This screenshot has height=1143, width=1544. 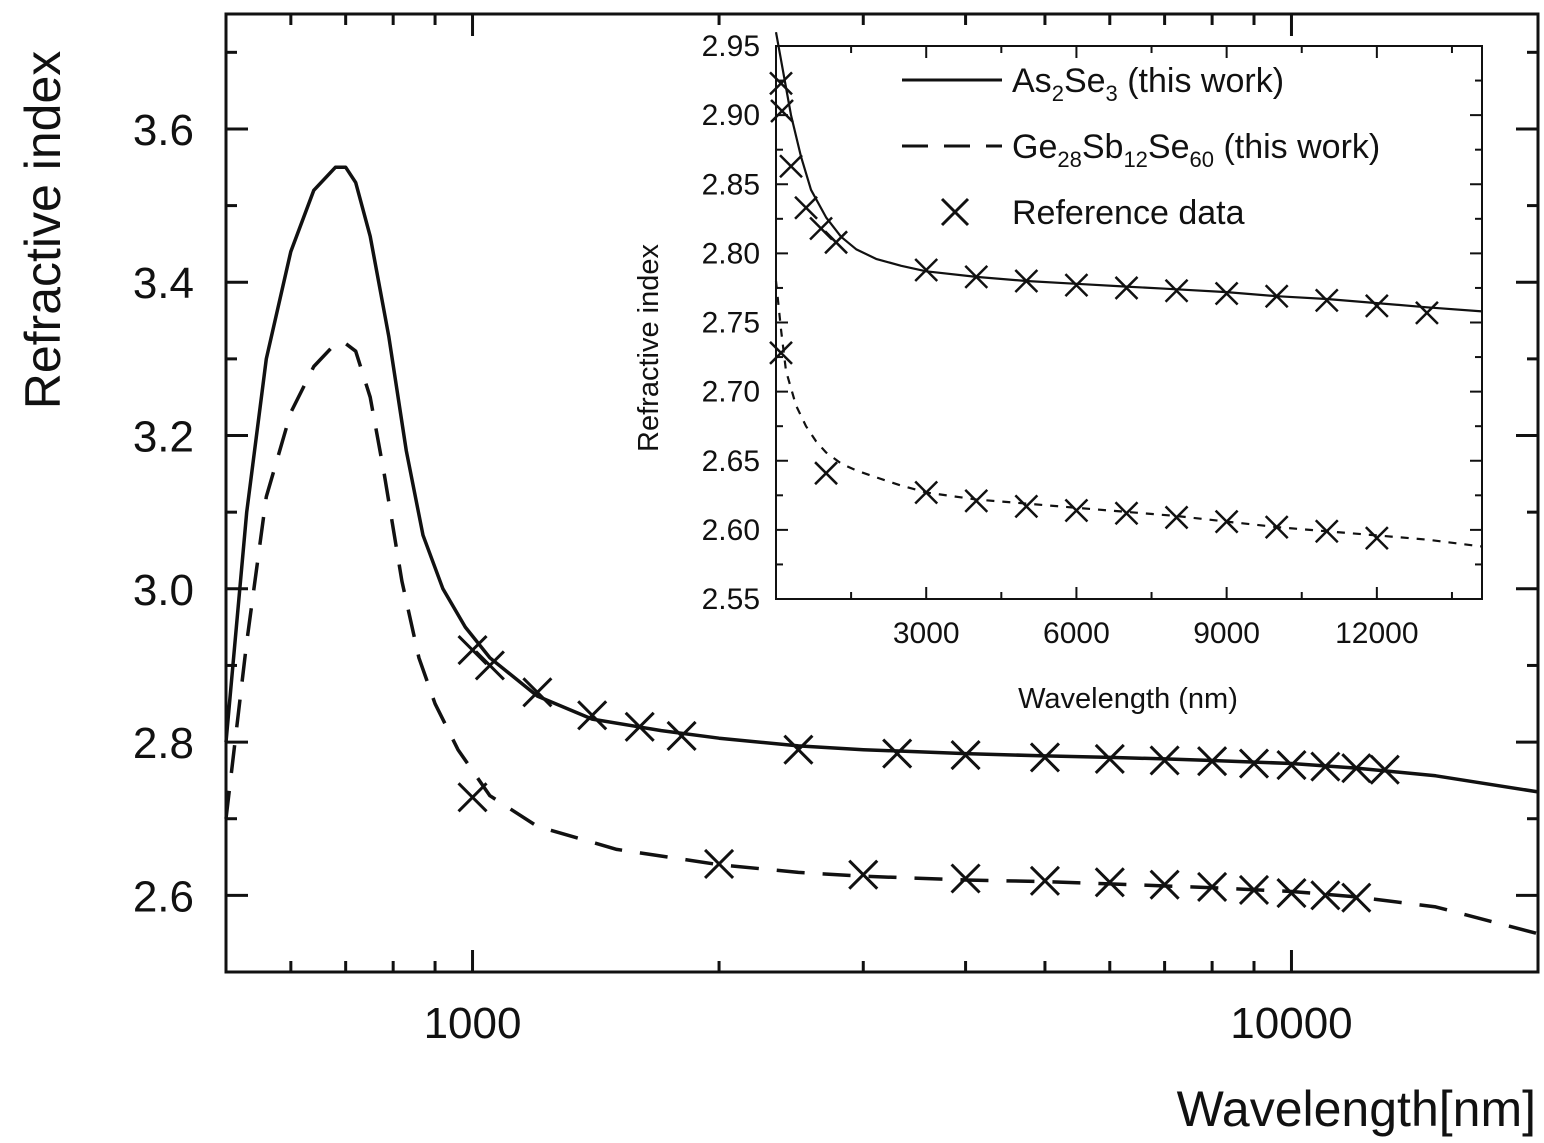 I want to click on legend-text-part: (this work), so click(x=1297, y=147).